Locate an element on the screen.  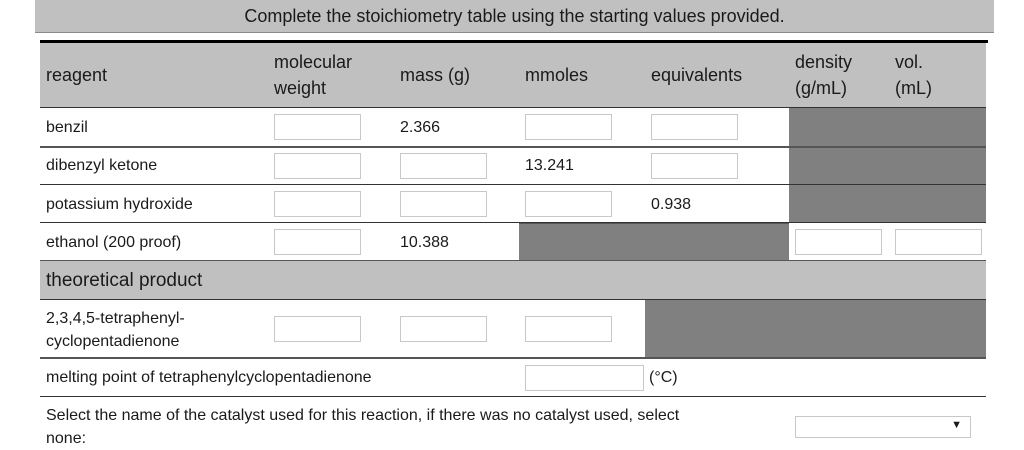
dibenzyl-ketone-equivalents-input is located at coordinates (694, 166).